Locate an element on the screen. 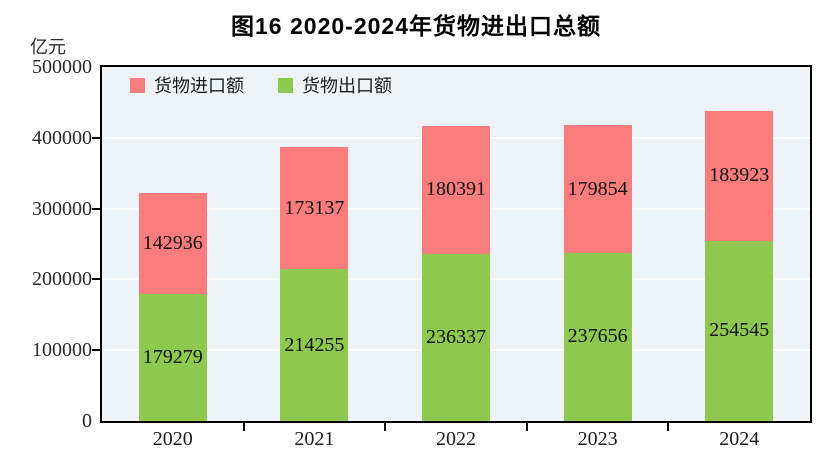  legend: 货物进口额 货物出口额 is located at coordinates (261, 85).